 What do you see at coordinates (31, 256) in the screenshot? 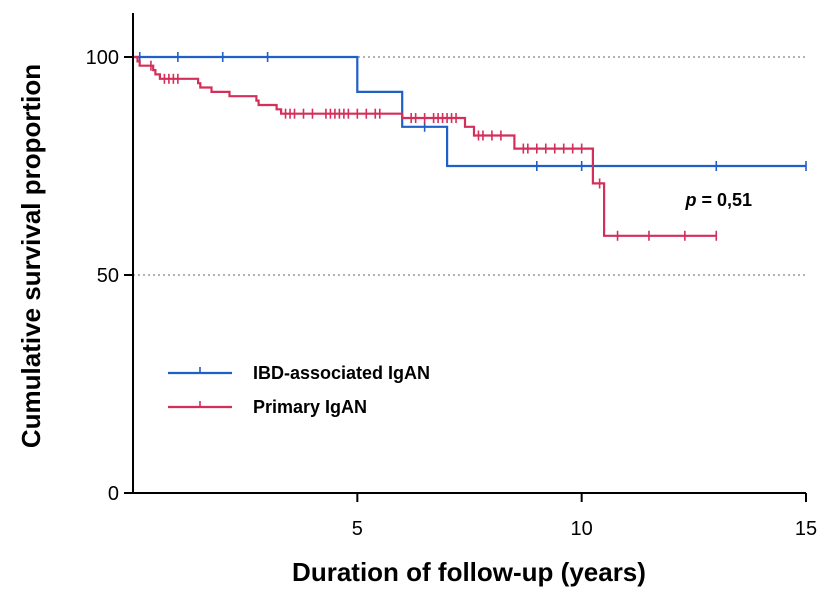
I see `y-axis-title: Cumulative survival proportion` at bounding box center [31, 256].